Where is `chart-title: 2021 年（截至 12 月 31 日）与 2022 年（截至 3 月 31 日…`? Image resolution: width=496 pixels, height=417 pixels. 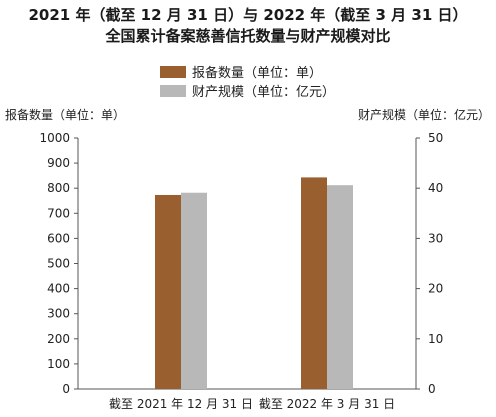 chart-title: 2021 年（截至 12 月 31 日）与 2022 年（截至 3 月 31 日… is located at coordinates (248, 15).